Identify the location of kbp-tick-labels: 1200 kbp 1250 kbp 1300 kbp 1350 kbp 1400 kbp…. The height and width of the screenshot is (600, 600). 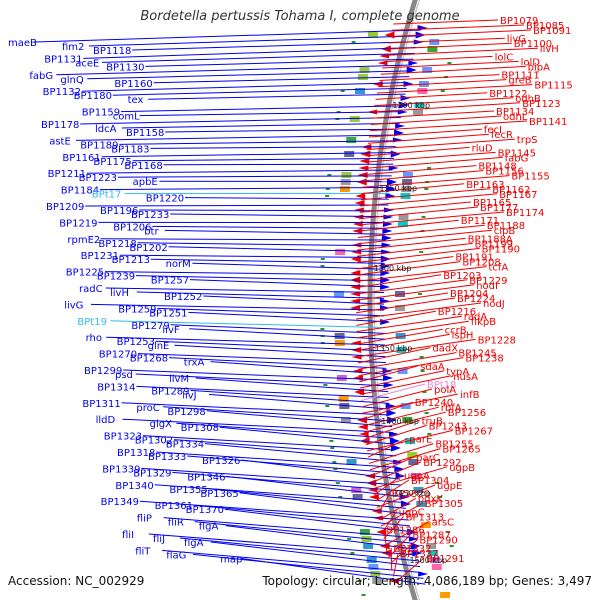
(410, 333).